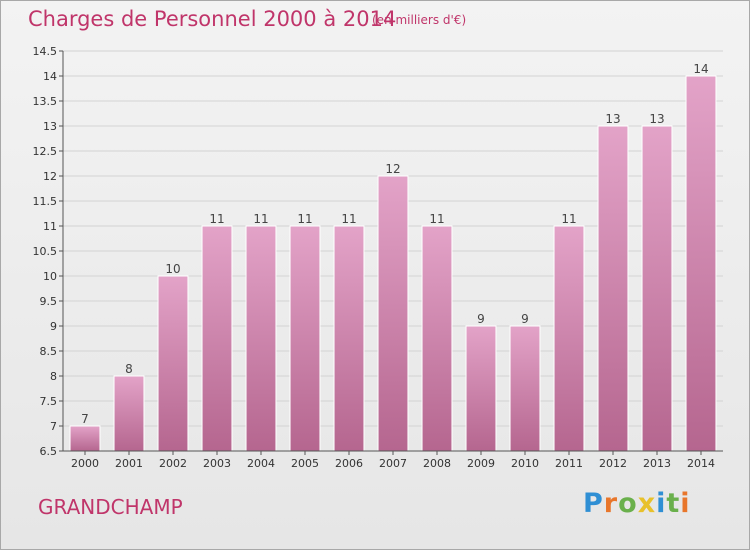 This screenshot has height=550, width=750. Describe the element at coordinates (437, 463) in the screenshot. I see `x-tick-label: 2008` at that location.